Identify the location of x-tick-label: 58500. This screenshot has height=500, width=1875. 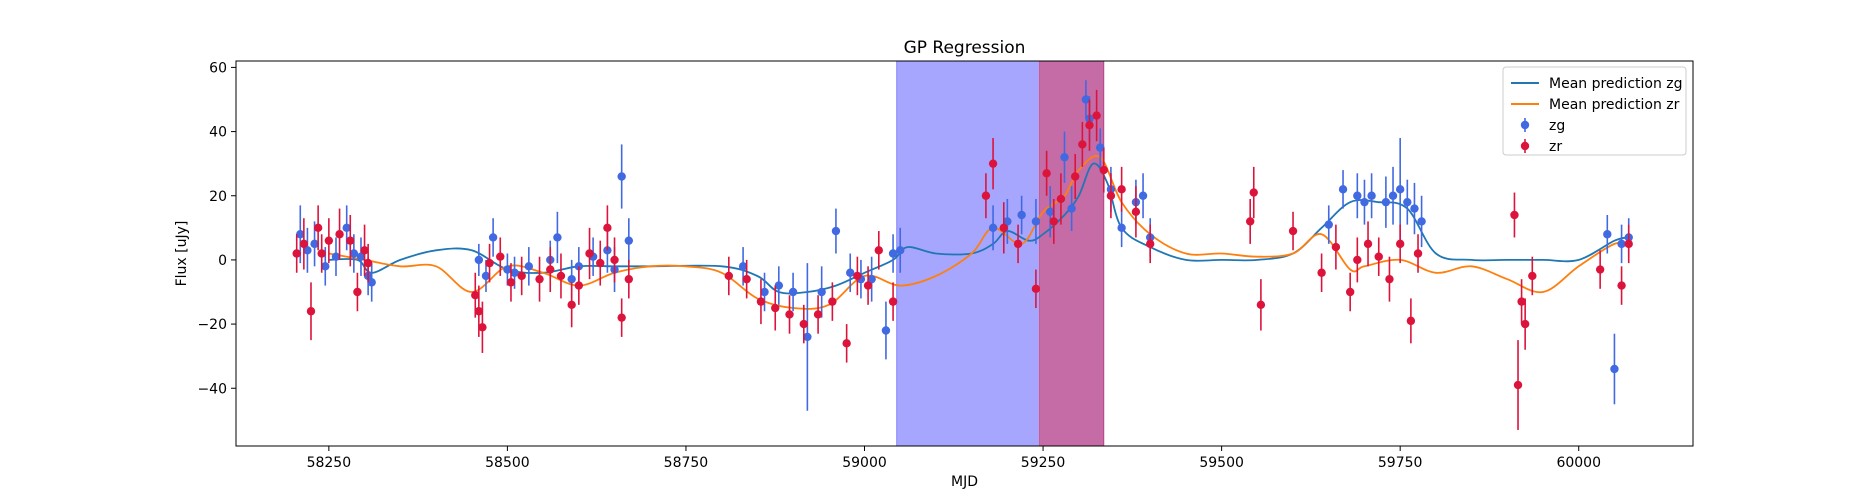
(507, 463).